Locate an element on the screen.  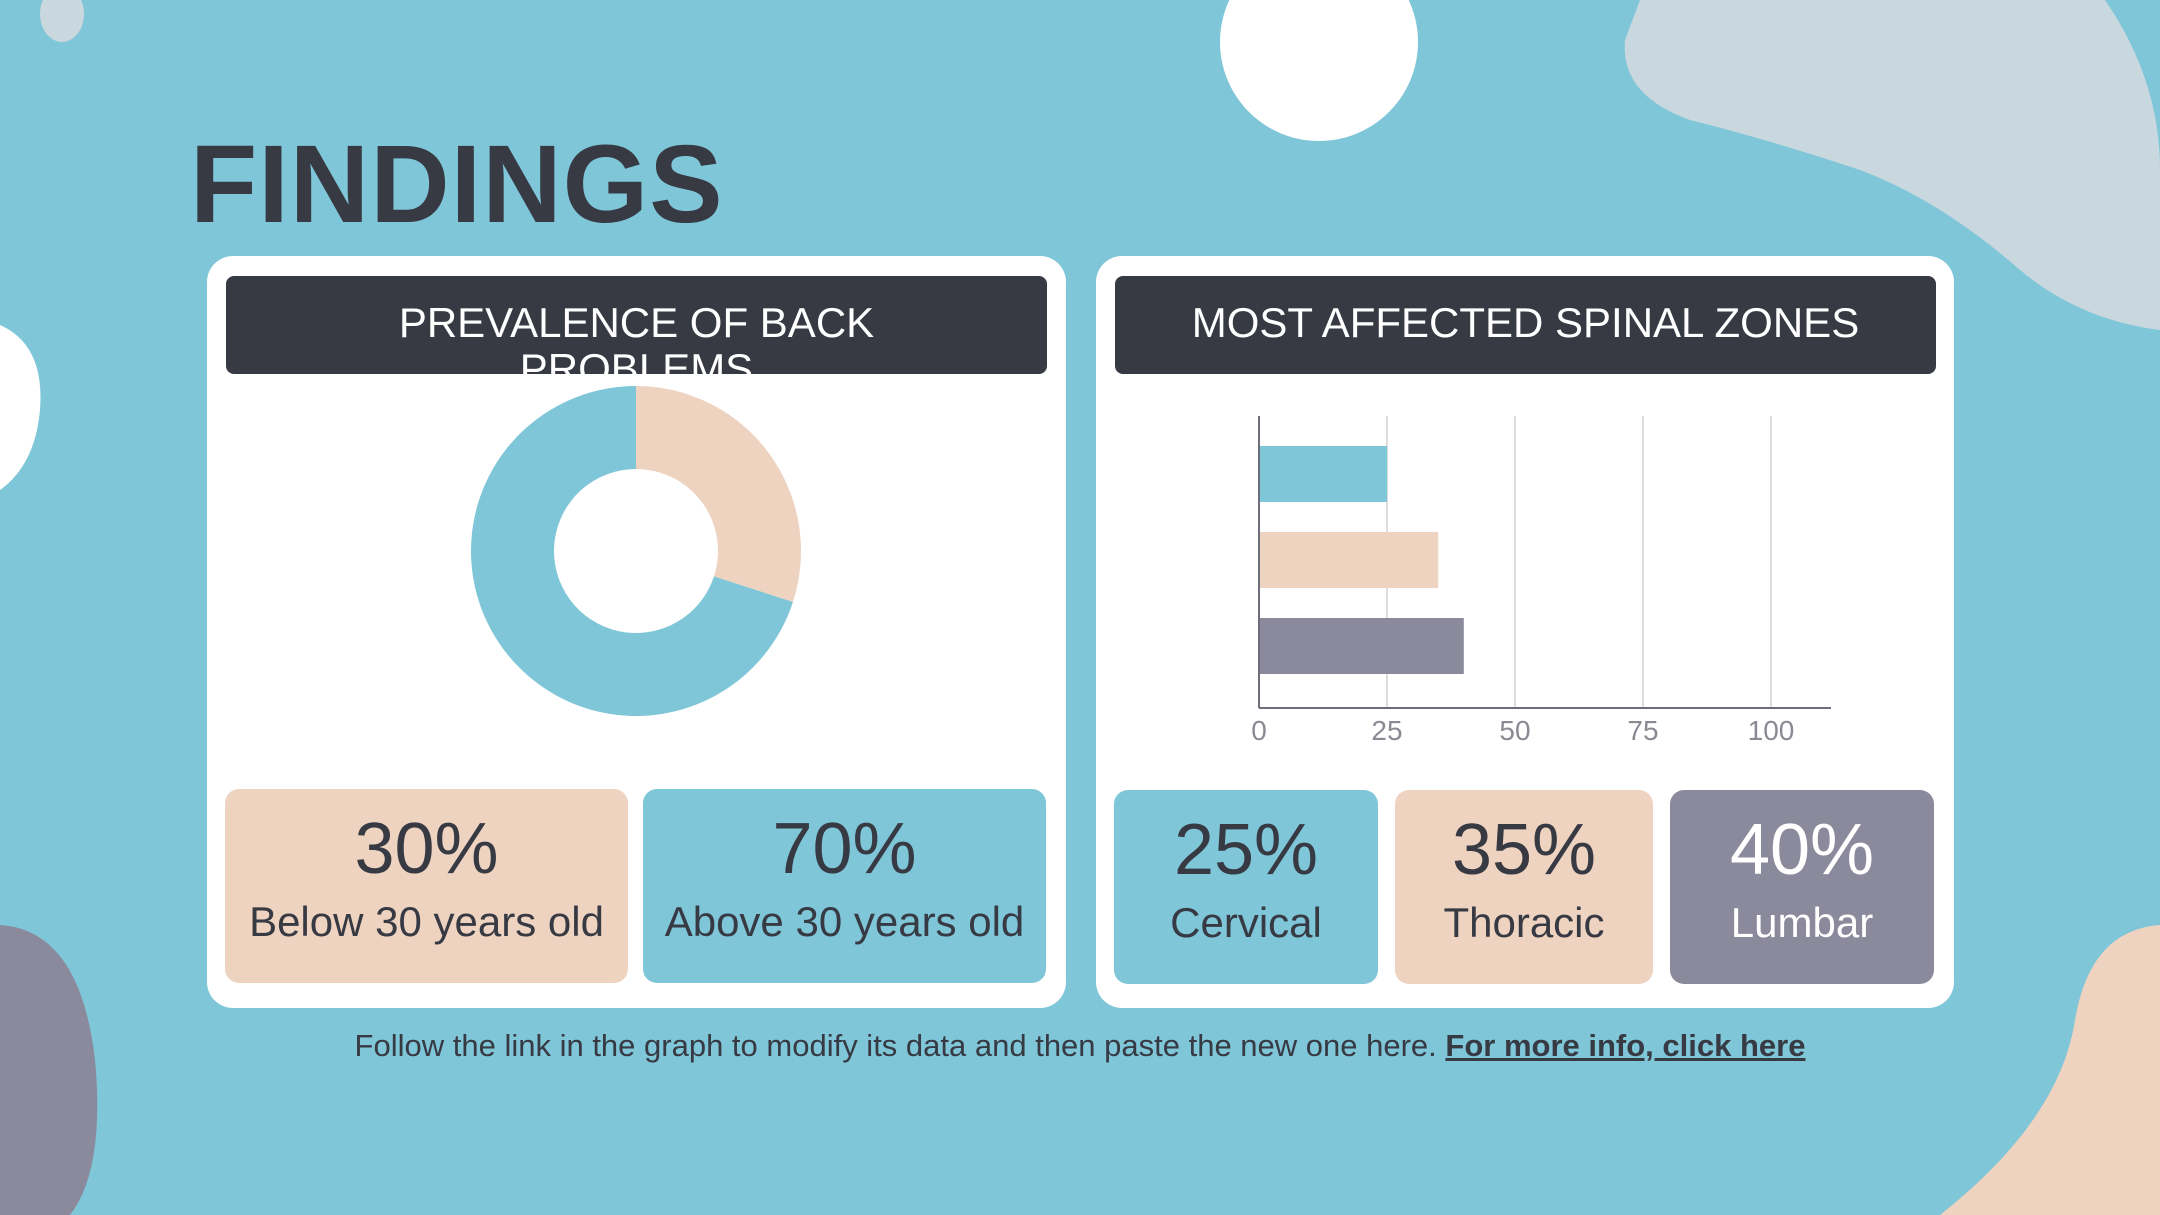
stat-value: 35% is located at coordinates (1524, 850).